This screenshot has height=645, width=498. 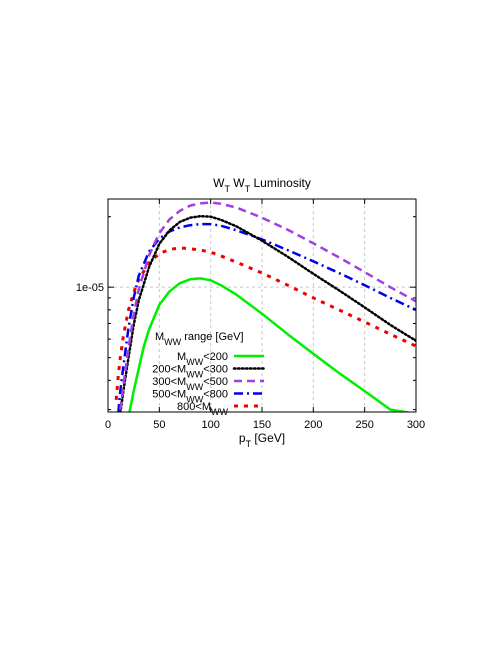 I want to click on legend-label: 300<MWW<500, so click(x=190, y=384).